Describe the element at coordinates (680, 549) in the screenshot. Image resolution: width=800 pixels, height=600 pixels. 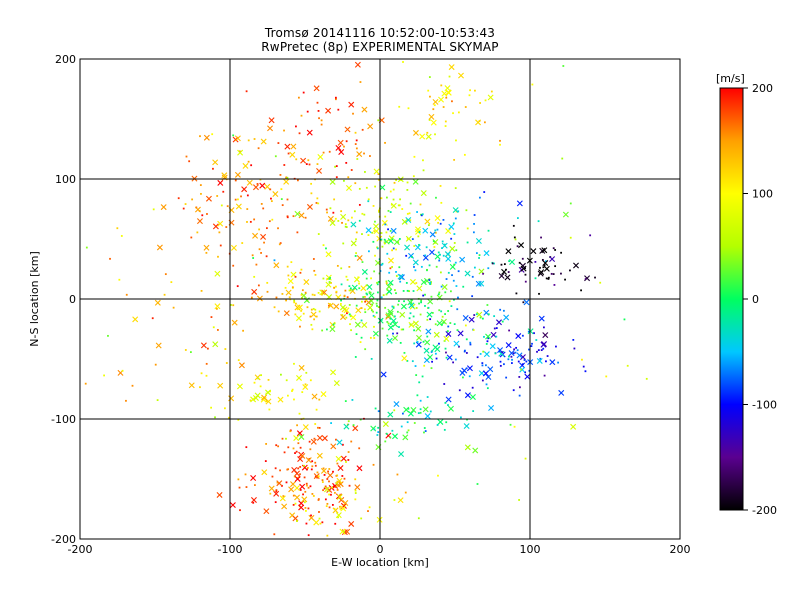
I see `x-tick-label: 200` at that location.